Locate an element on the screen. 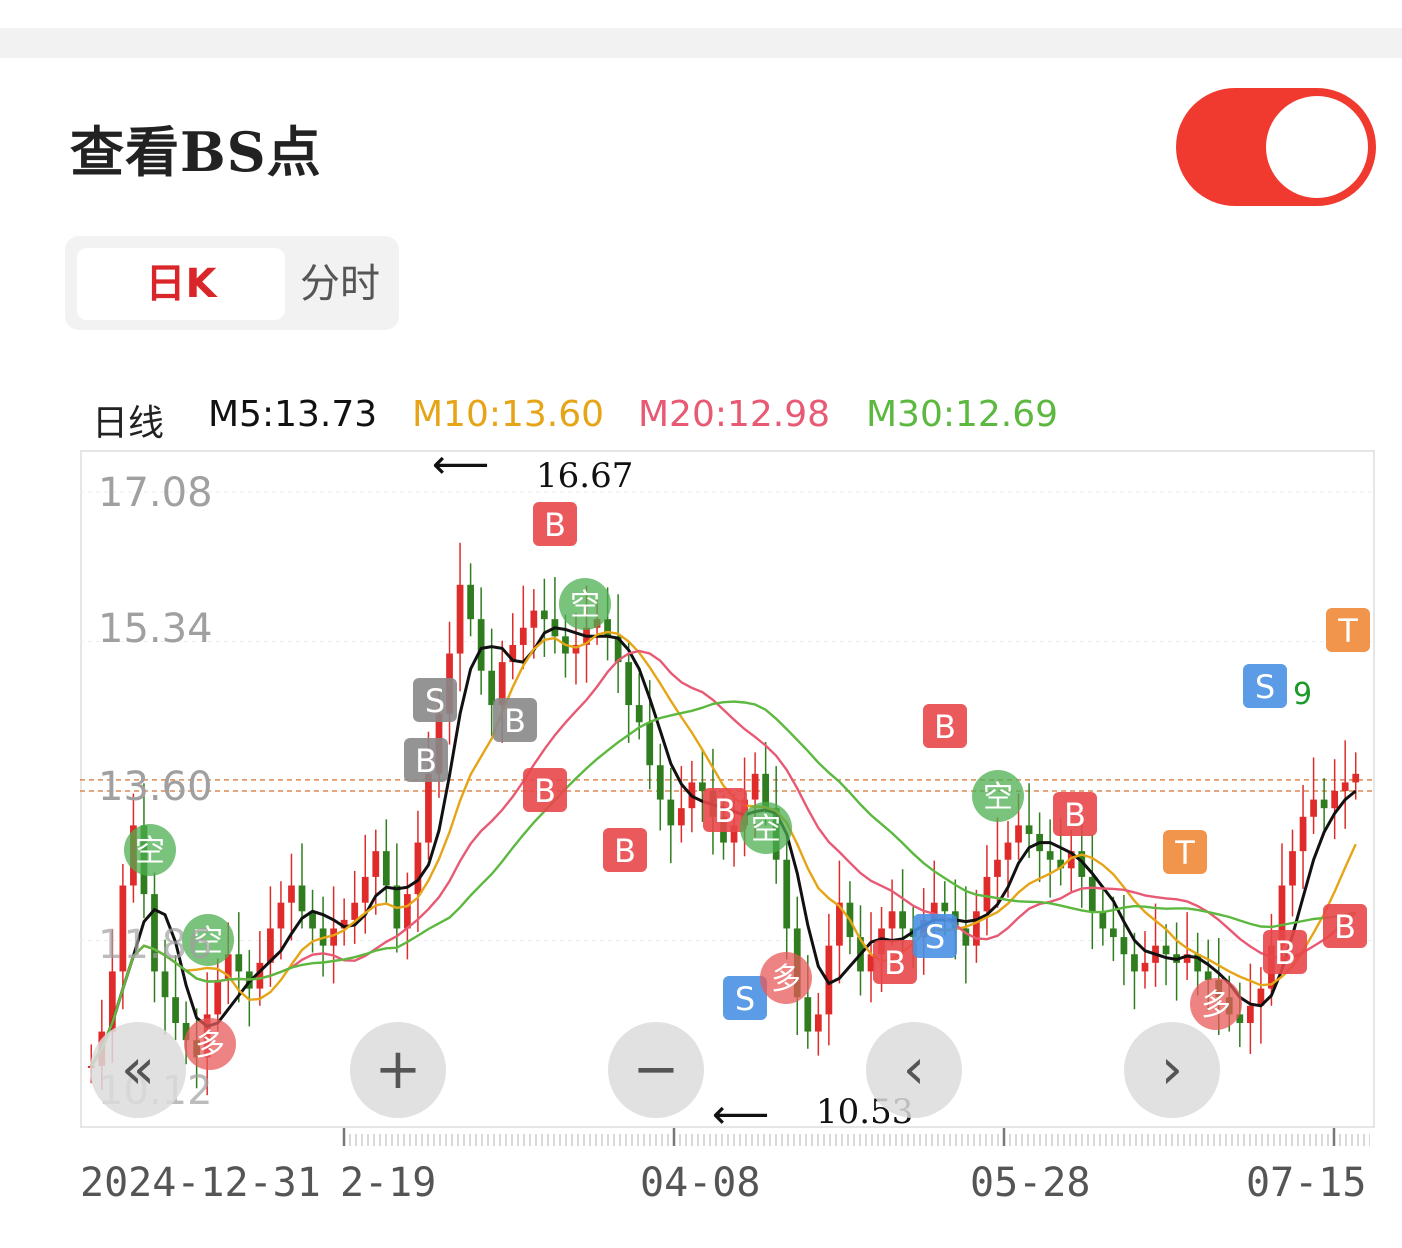 Image resolution: width=1402 pixels, height=1248 pixels. tab-daily-k: 日K is located at coordinates (181, 284).